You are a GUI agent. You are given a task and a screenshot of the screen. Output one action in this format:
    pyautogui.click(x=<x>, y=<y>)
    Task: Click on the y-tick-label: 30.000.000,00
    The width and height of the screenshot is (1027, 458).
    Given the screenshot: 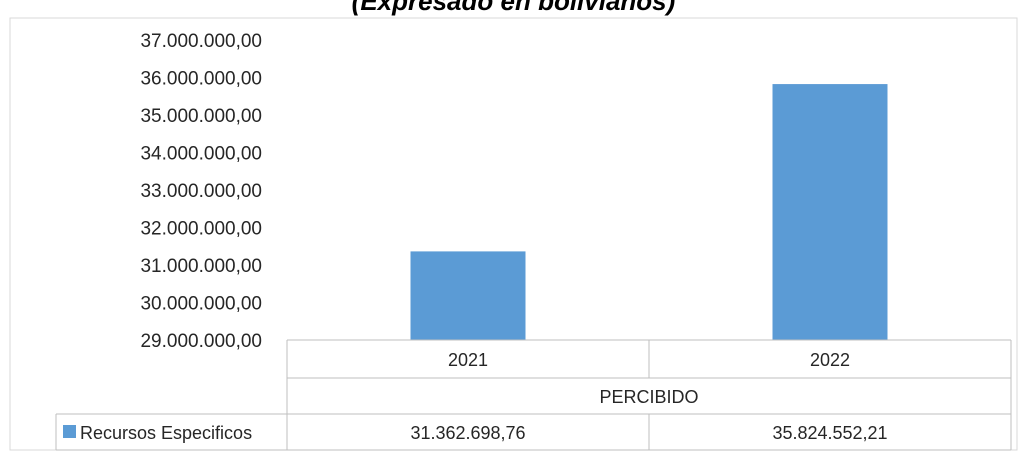 What is the action you would take?
    pyautogui.click(x=201, y=304)
    